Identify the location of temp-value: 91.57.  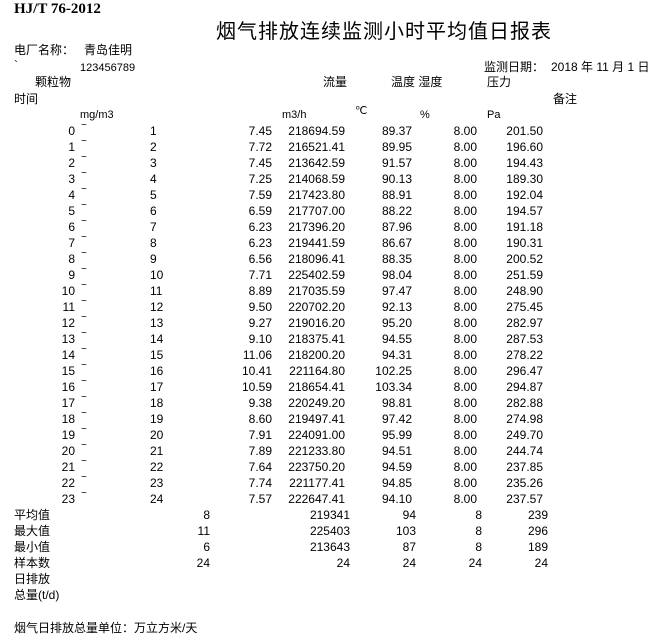
(396, 163).